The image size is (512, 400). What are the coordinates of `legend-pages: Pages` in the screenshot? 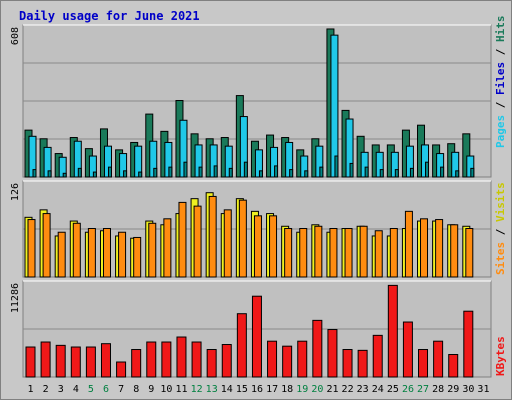 It's located at (500, 131).